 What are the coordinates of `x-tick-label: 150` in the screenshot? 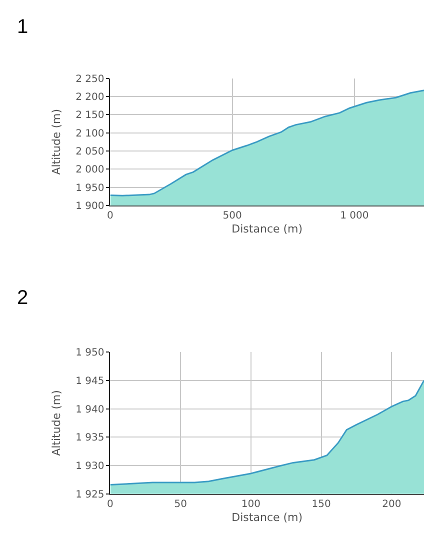 It's located at (321, 504).